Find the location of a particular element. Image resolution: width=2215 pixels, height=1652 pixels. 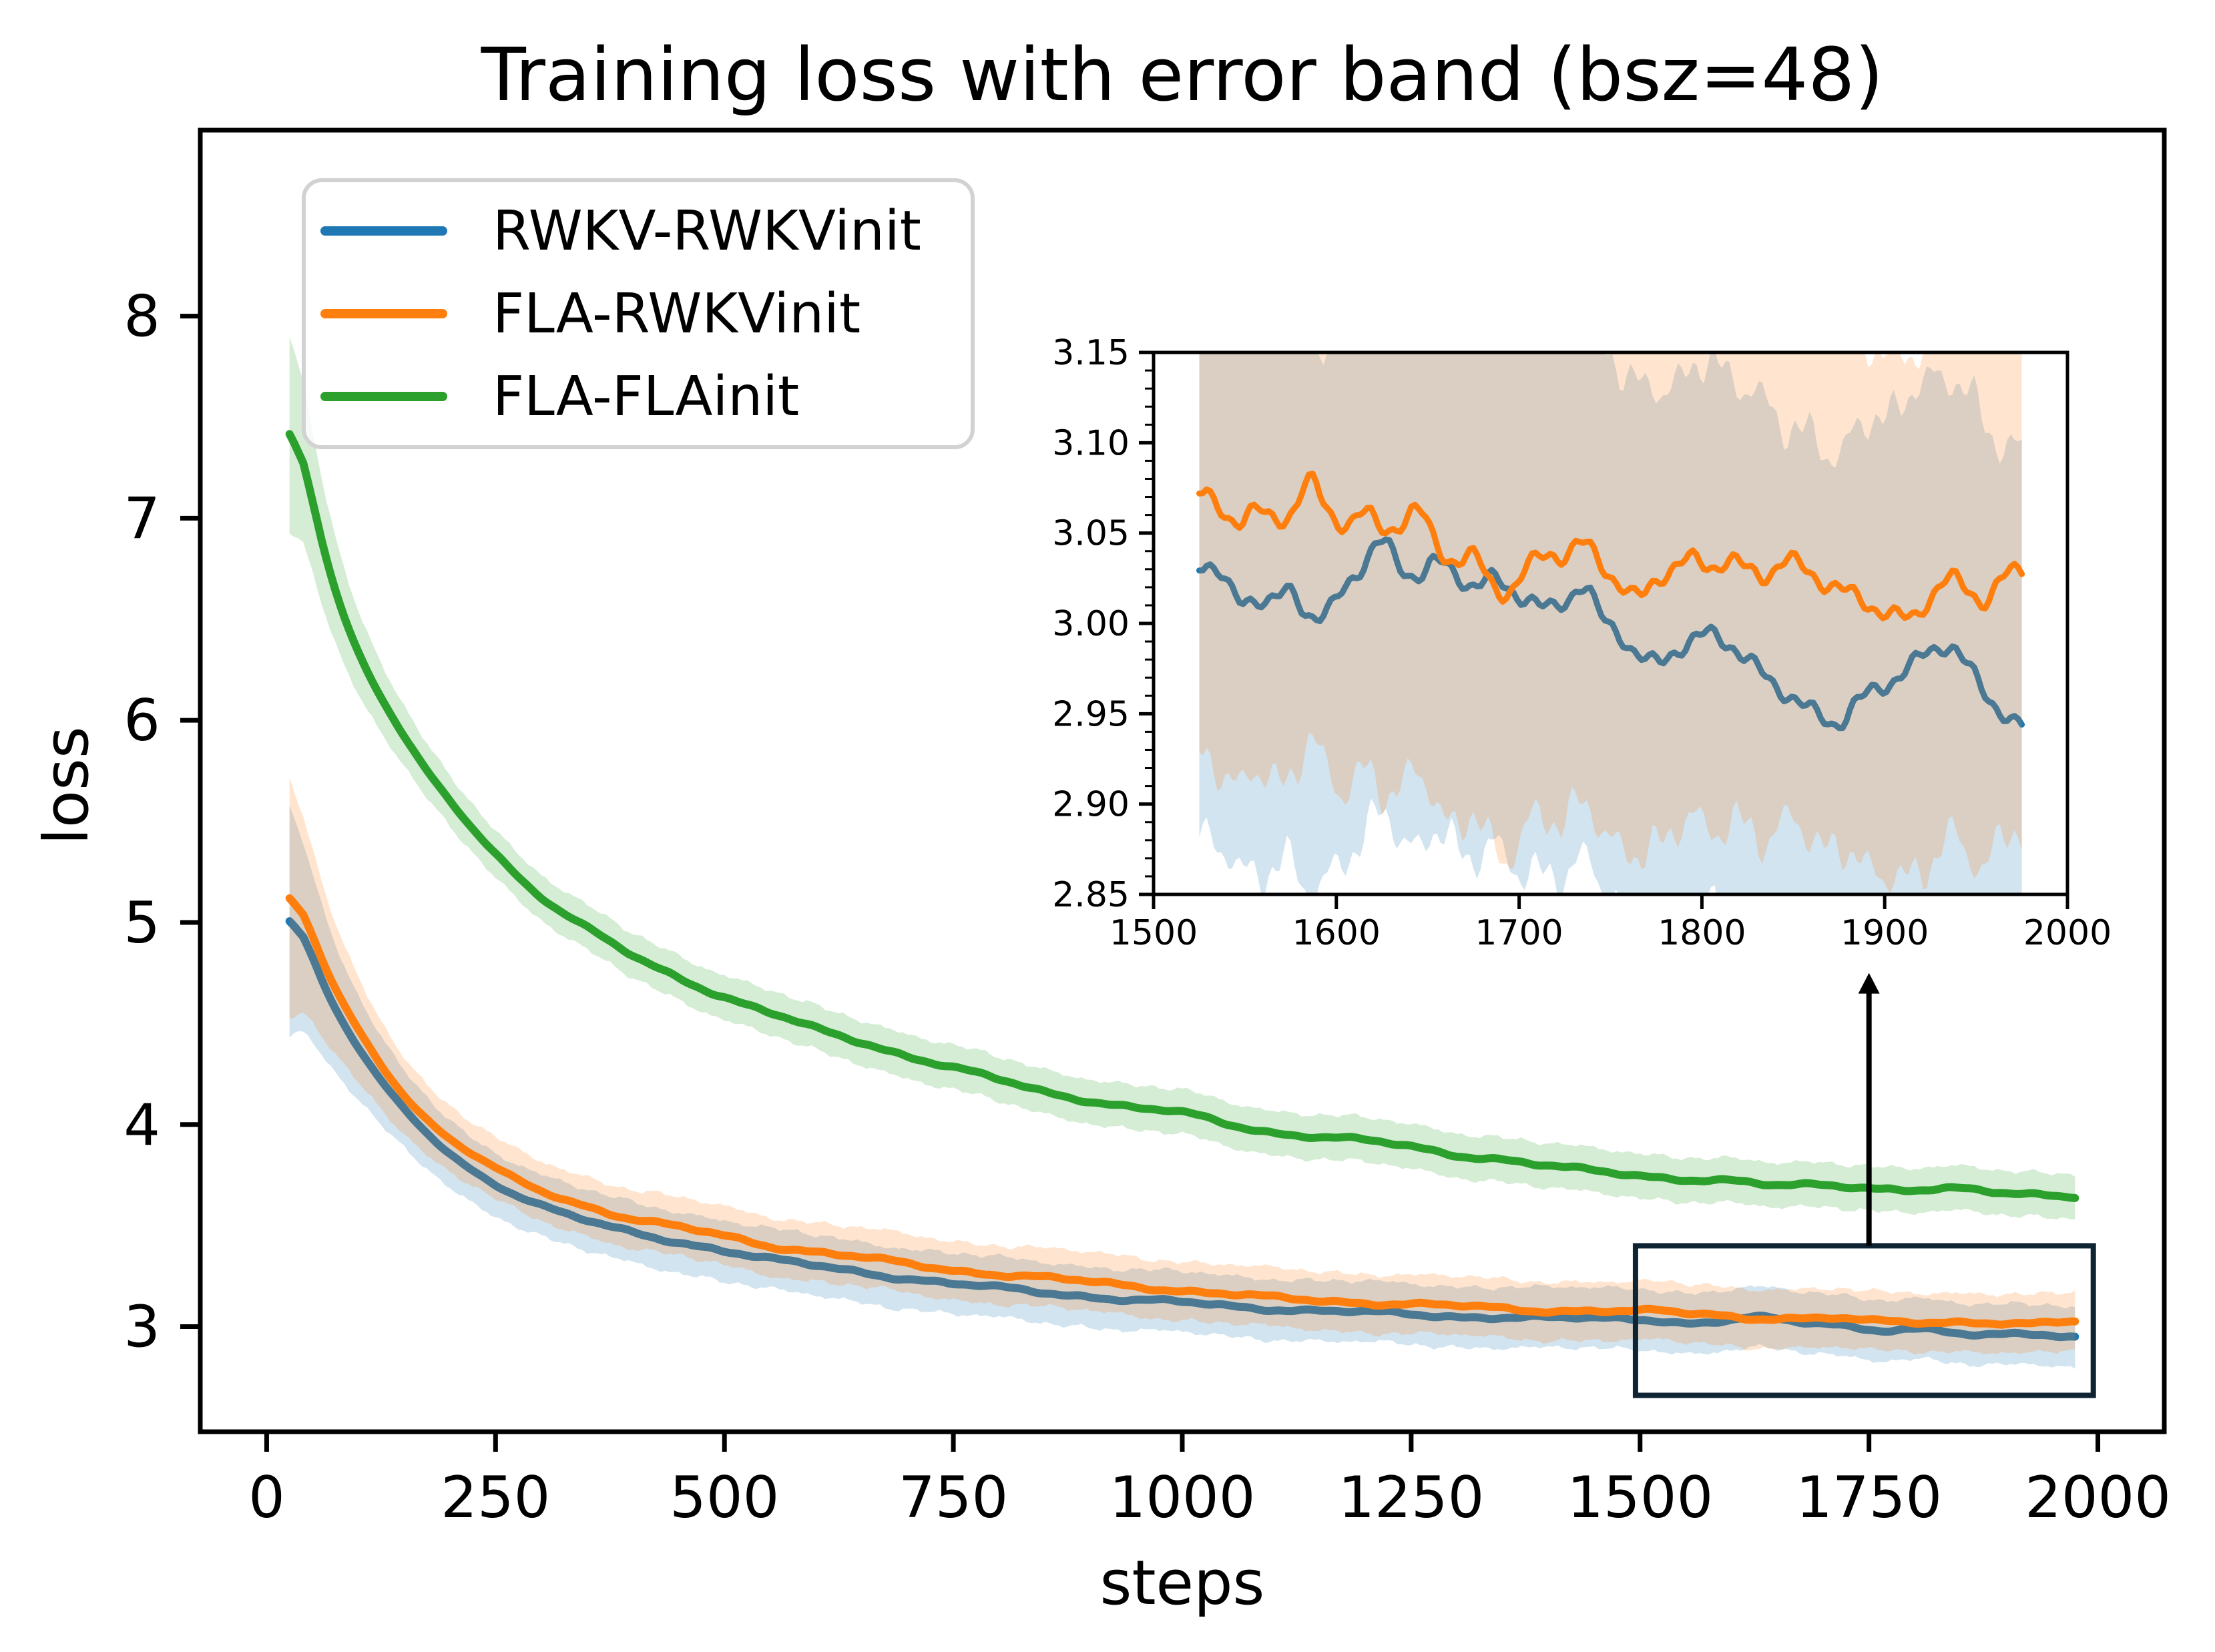

chart-title: Training loss with error band (bsz=48) is located at coordinates (1182, 74).